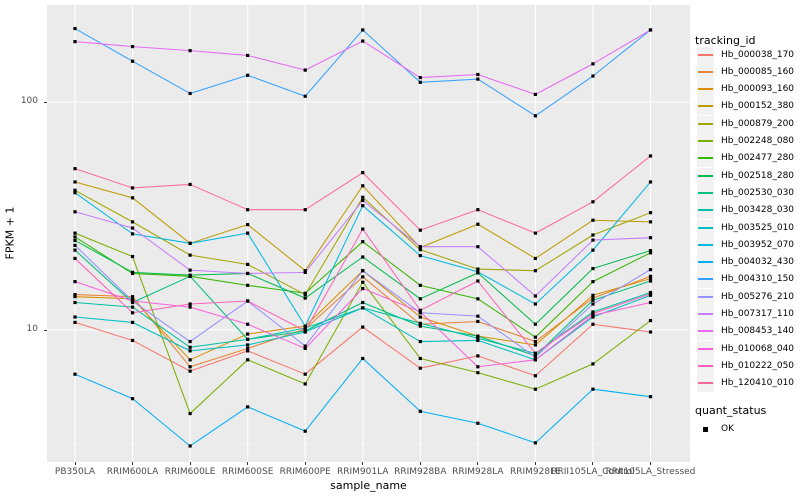 The image size is (800, 500). What do you see at coordinates (758, 123) in the screenshot?
I see `legend-item-label: Hb_000879_200` at bounding box center [758, 123].